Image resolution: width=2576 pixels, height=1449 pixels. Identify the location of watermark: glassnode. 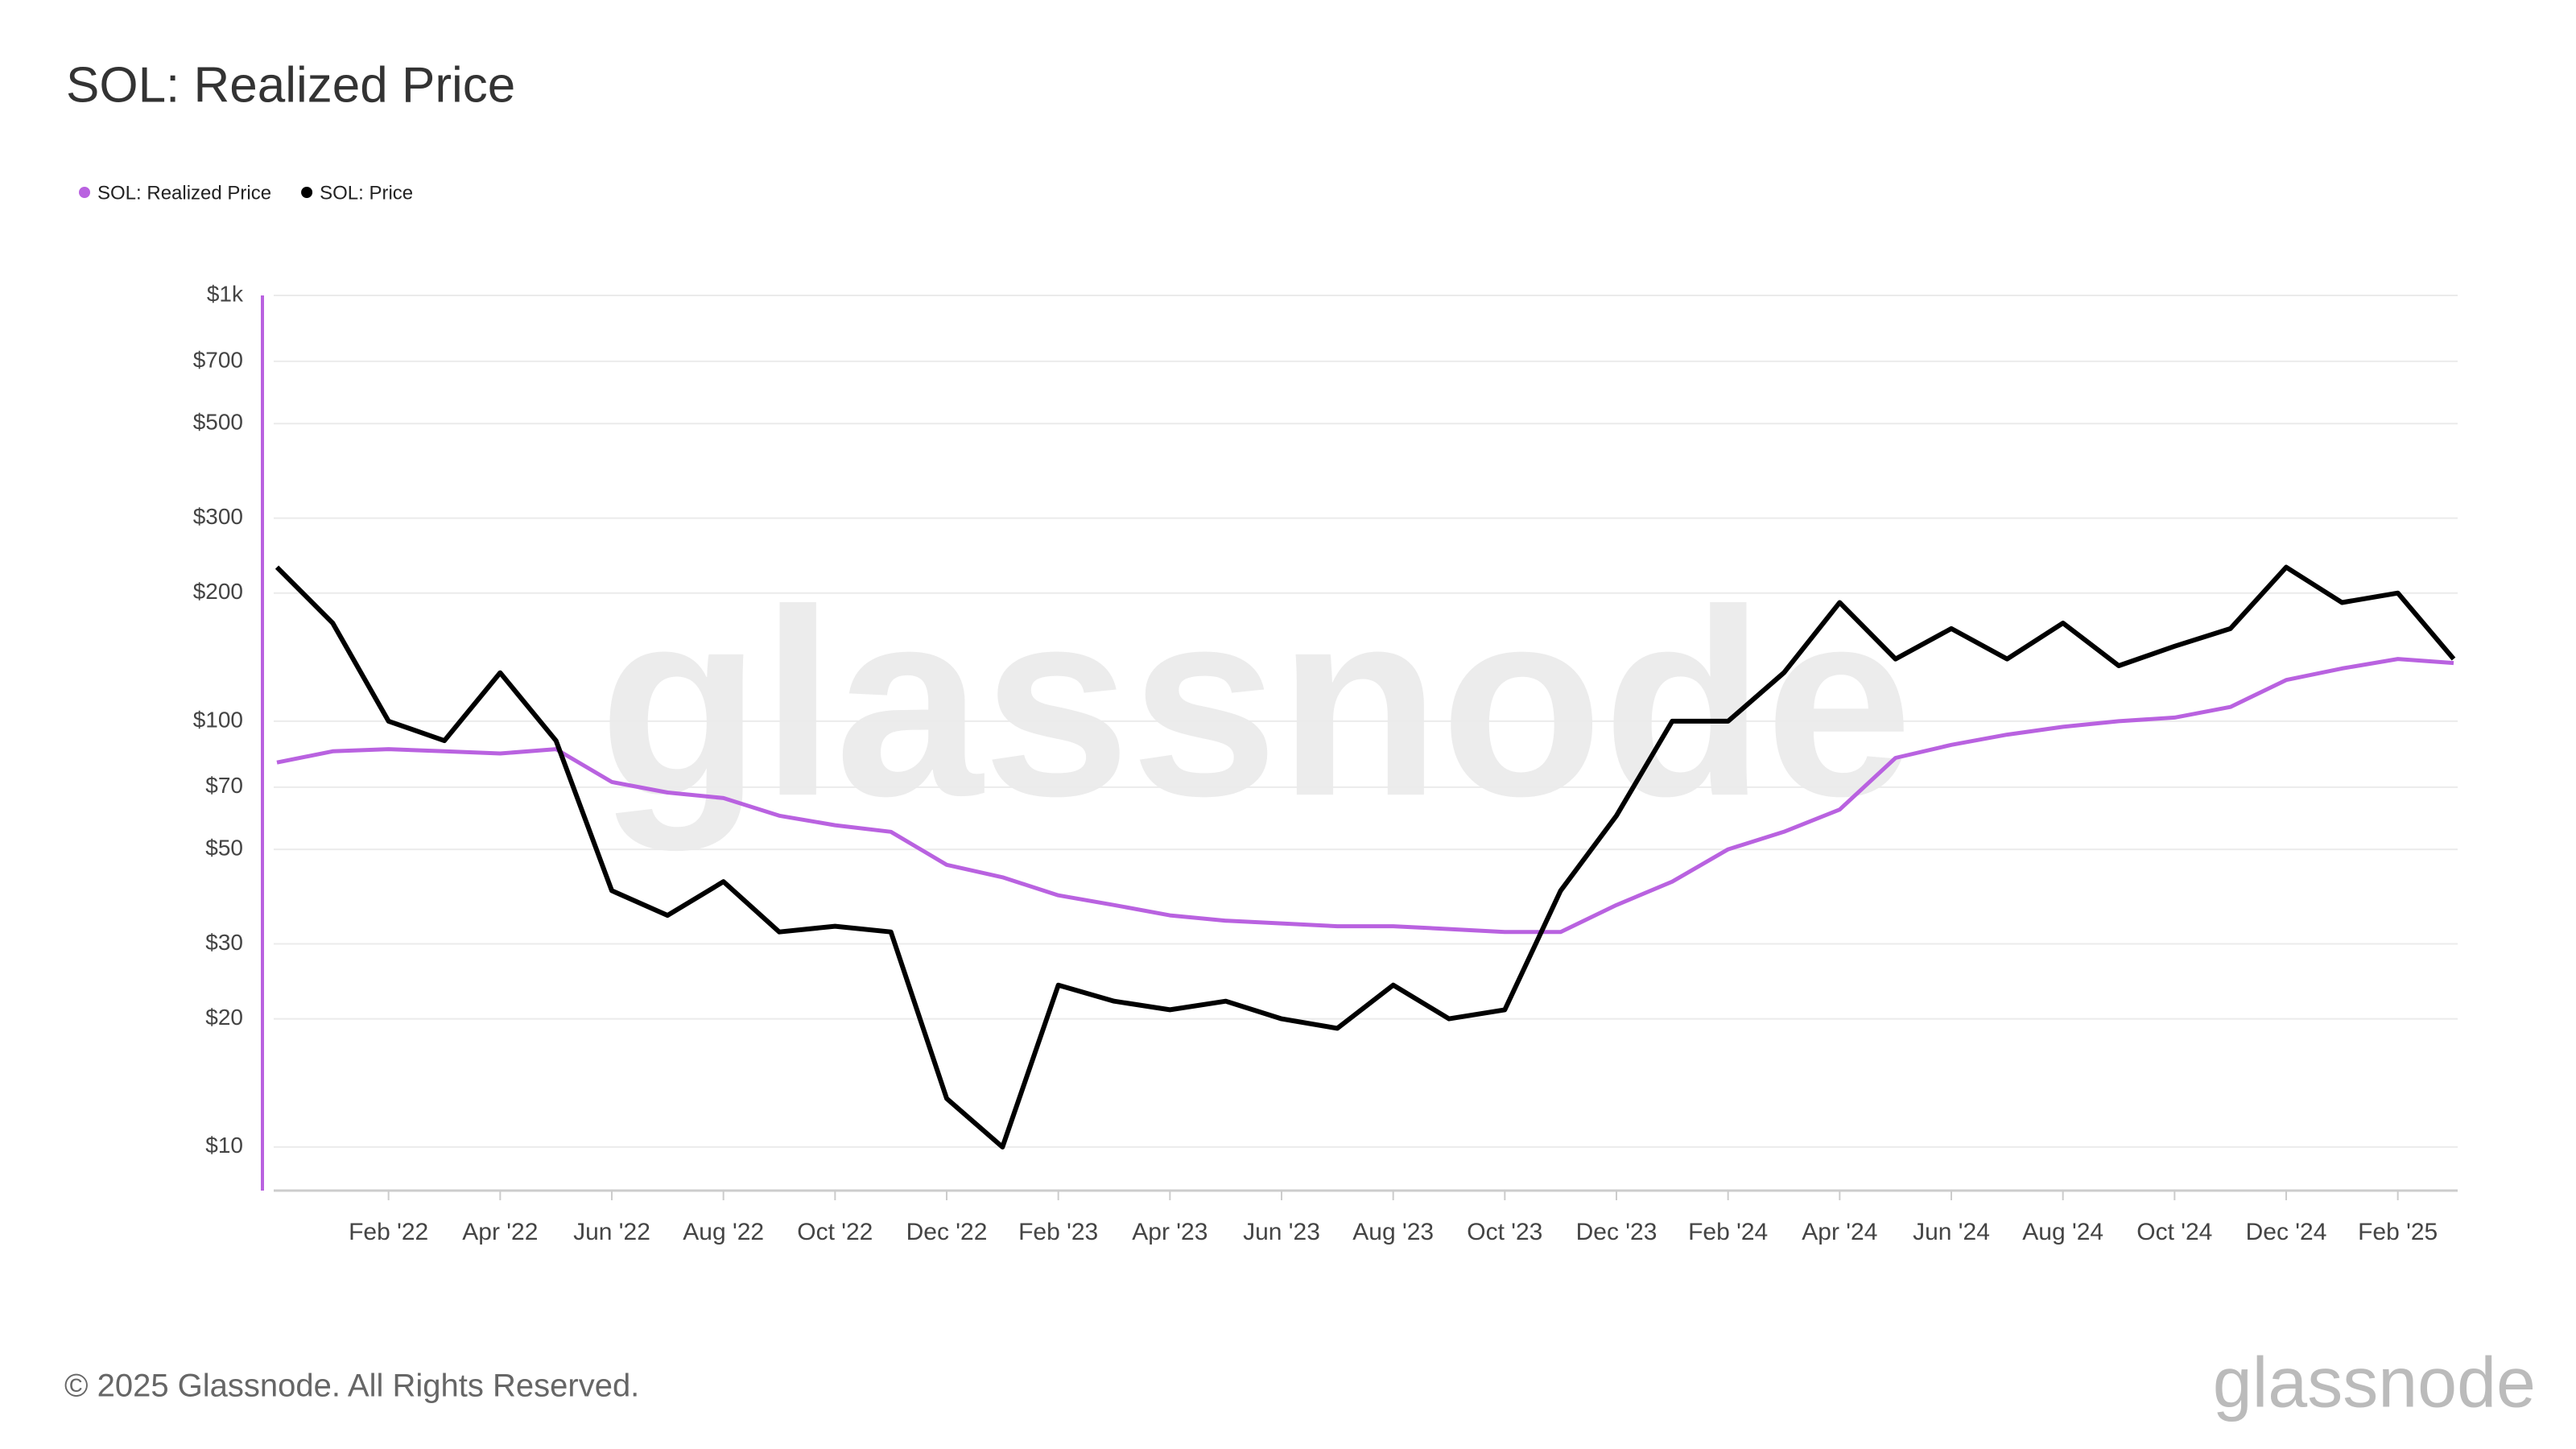
(1256, 703).